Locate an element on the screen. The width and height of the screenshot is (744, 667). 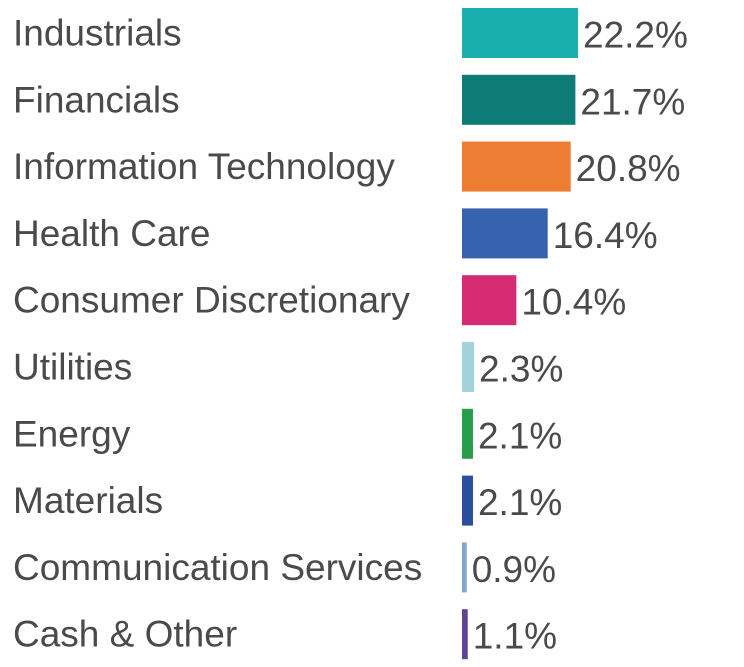
category-label-energy: Energy is located at coordinates (72, 433).